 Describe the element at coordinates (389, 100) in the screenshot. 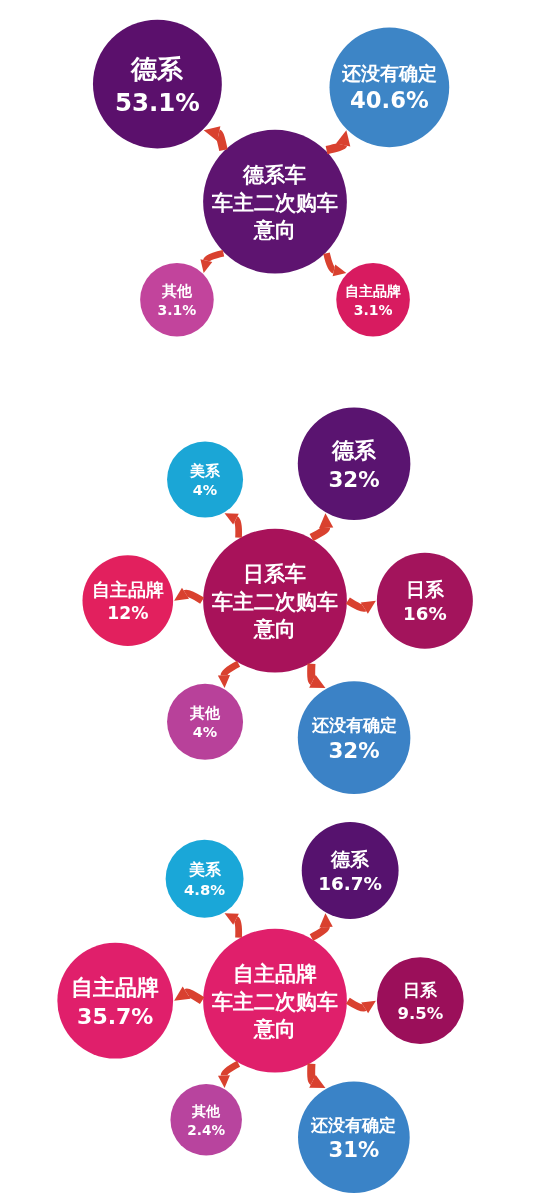

I see `data-label: 40.6%` at that location.